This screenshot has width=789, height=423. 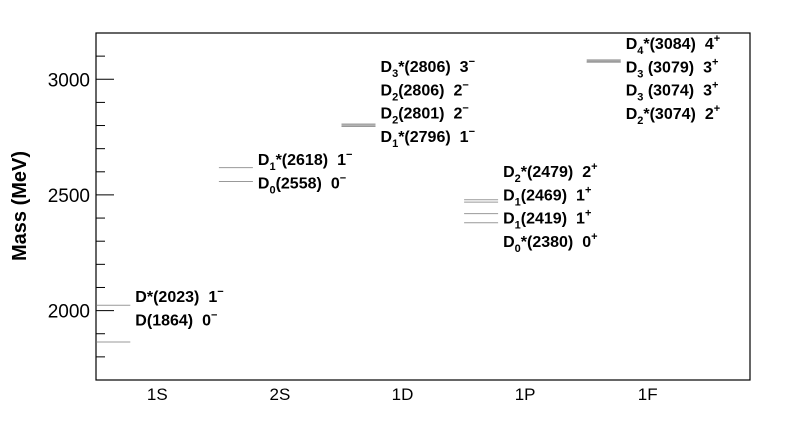 What do you see at coordinates (170, 320) in the screenshot?
I see `state-mass: (1864)` at bounding box center [170, 320].